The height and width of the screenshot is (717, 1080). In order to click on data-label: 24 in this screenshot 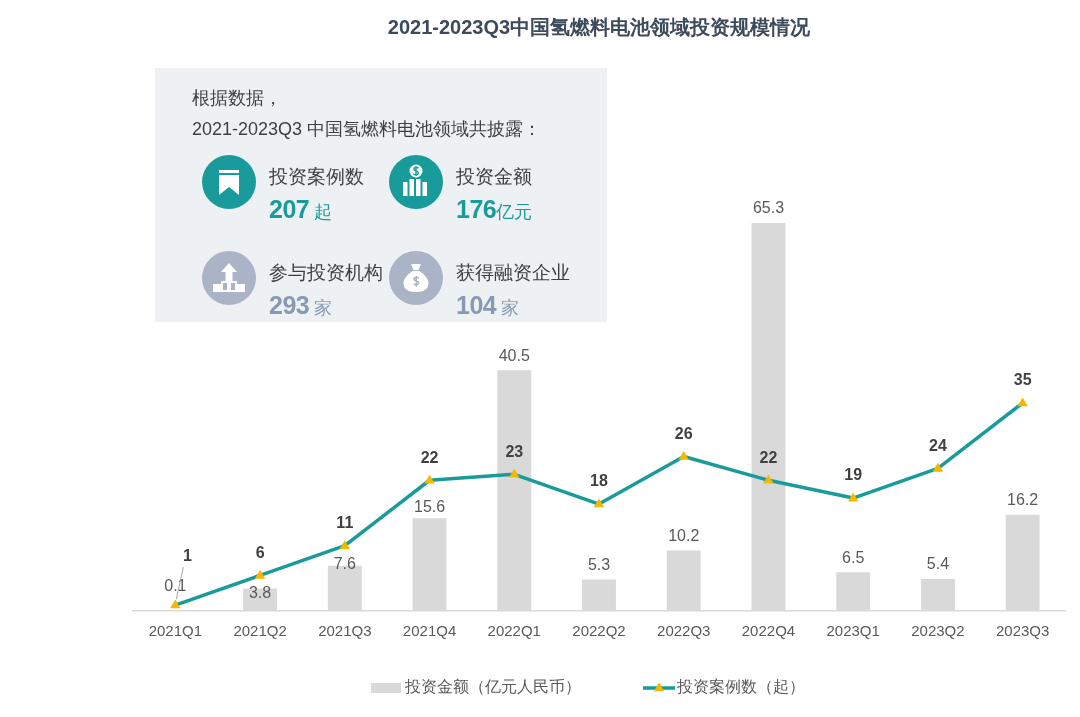, I will do `click(938, 445)`.